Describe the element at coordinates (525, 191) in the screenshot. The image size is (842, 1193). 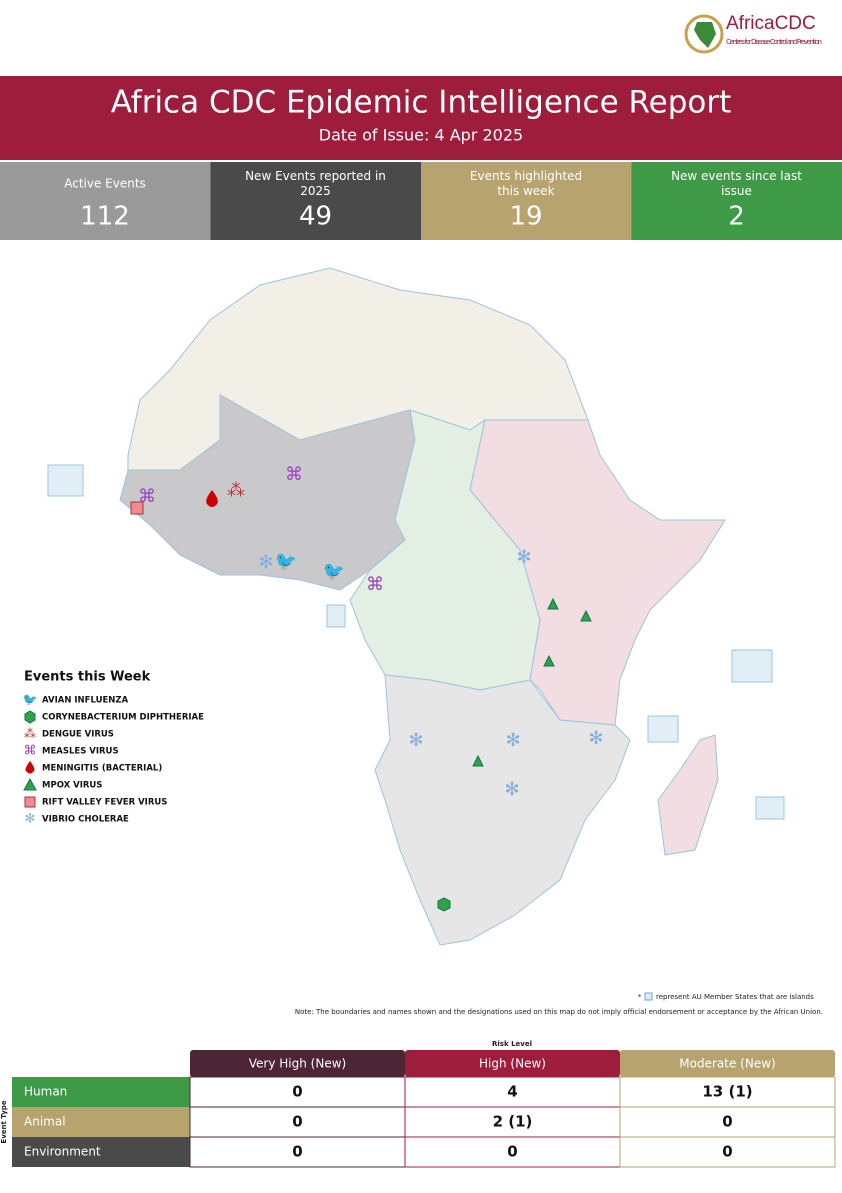
I see `stat-label-line: this week` at that location.